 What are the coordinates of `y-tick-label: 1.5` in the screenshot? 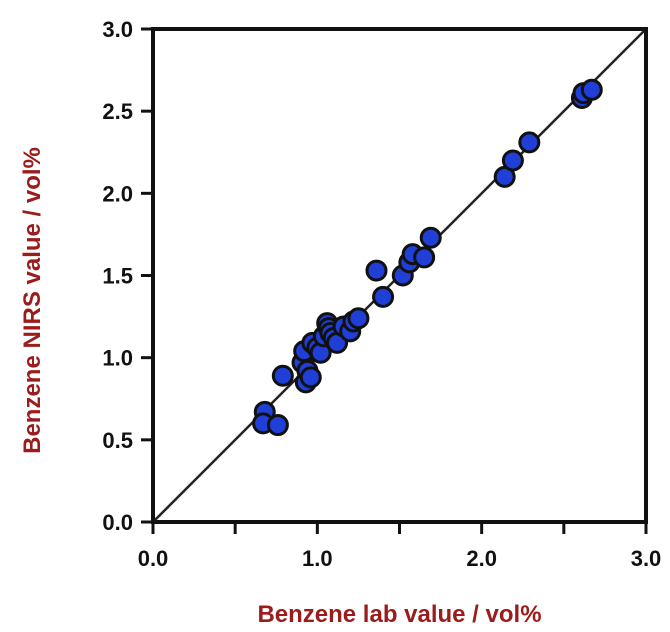 It's located at (117, 276).